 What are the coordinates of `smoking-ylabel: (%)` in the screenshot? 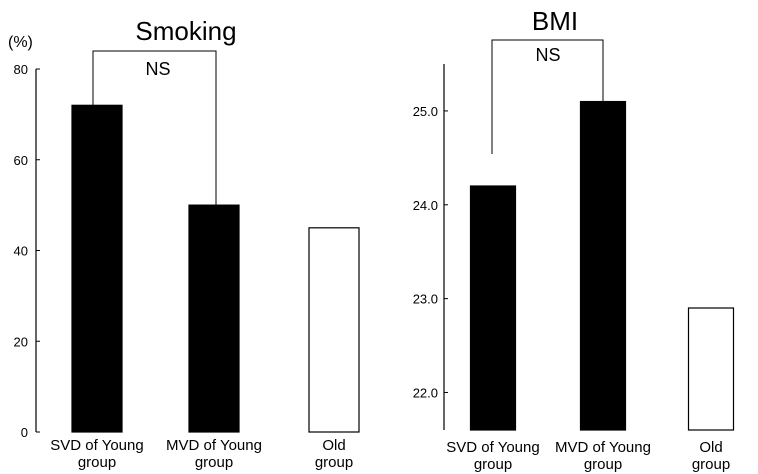 It's located at (20, 42).